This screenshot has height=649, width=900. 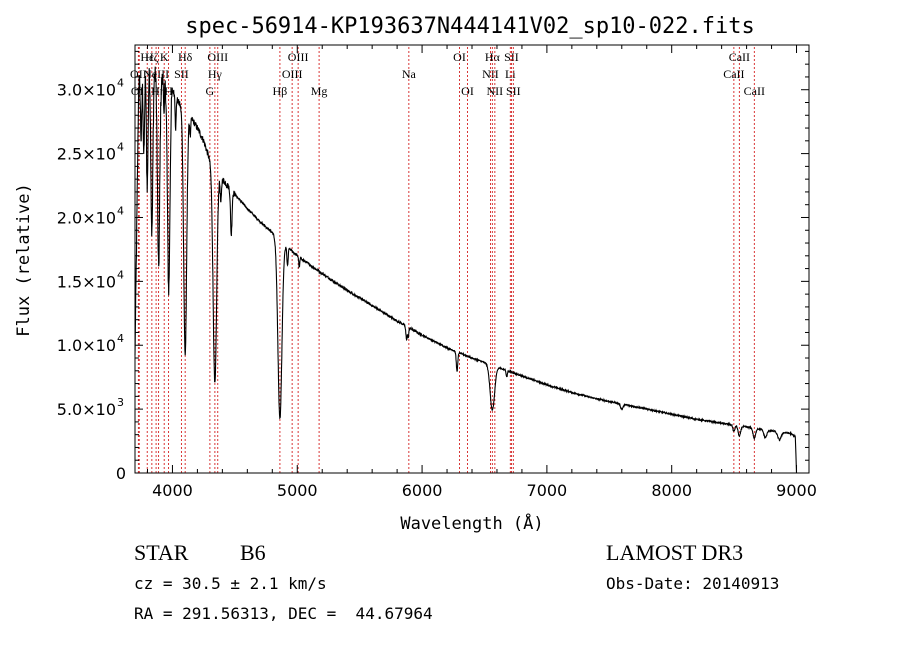 I want to click on y-tick-label: 0, so click(x=121, y=473).